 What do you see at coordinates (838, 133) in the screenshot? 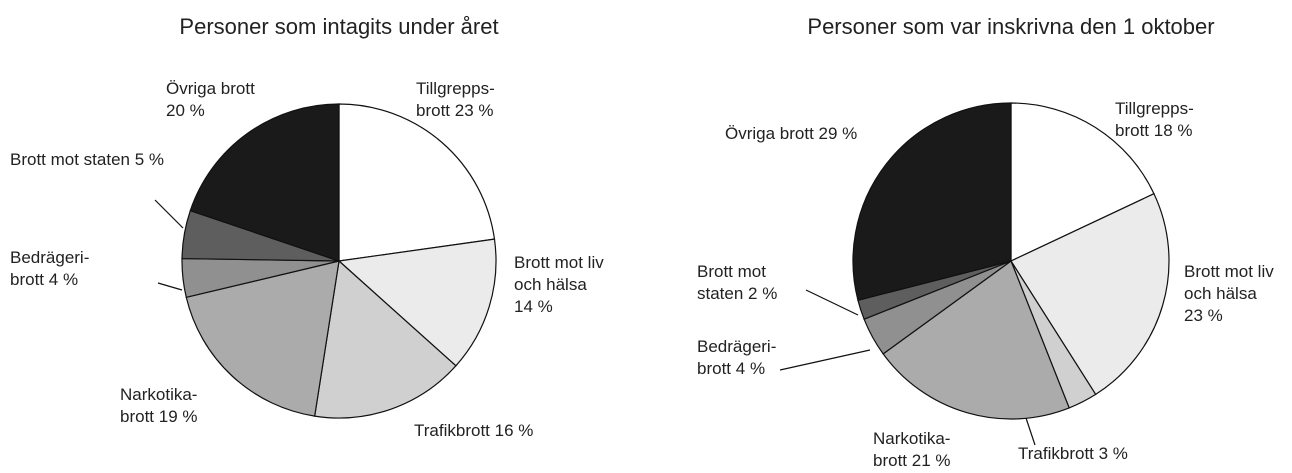
I see `value-label: 29 %` at bounding box center [838, 133].